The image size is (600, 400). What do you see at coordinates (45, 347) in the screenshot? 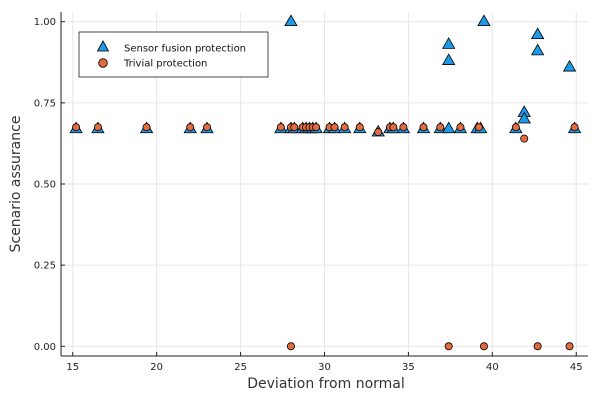
I see `y-tick-label: 0.00` at bounding box center [45, 347].